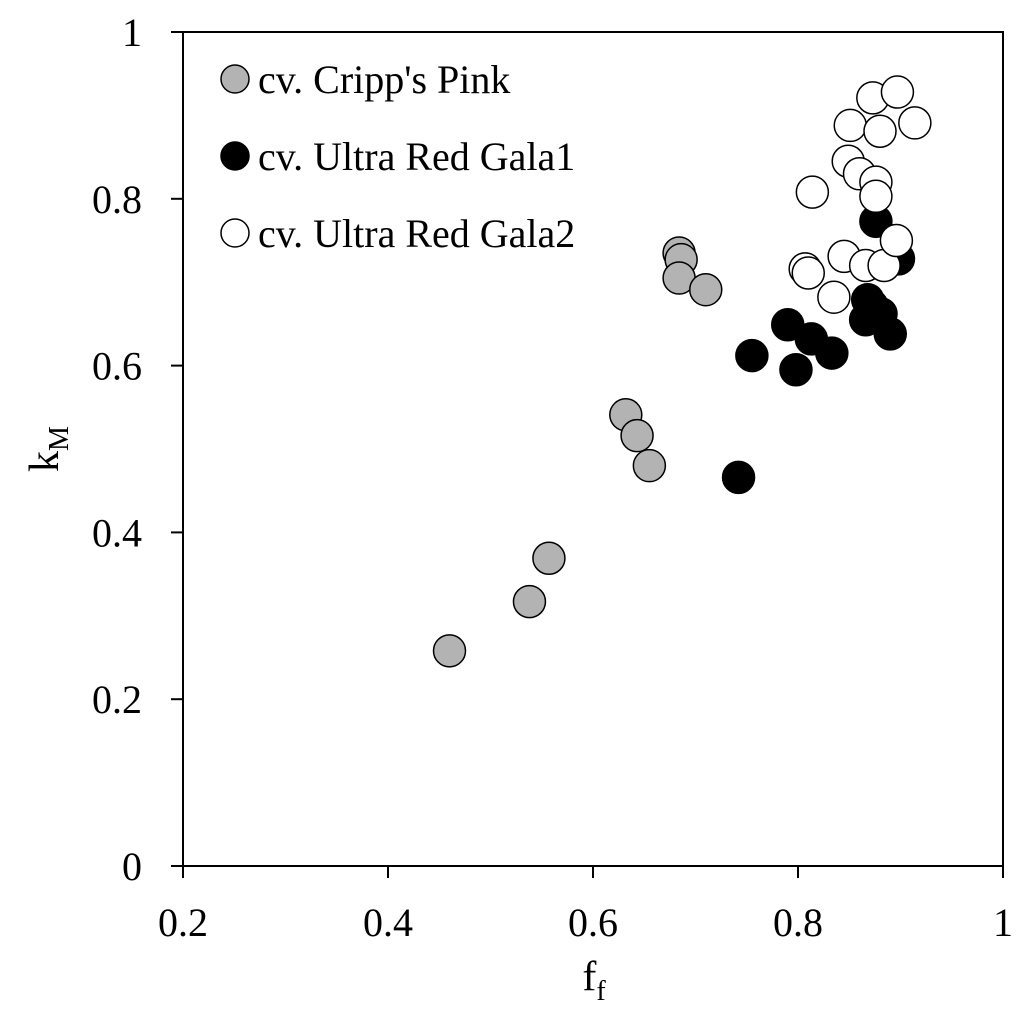 The image size is (1024, 1021). What do you see at coordinates (589, 977) in the screenshot?
I see `x-axis-title-main: f` at bounding box center [589, 977].